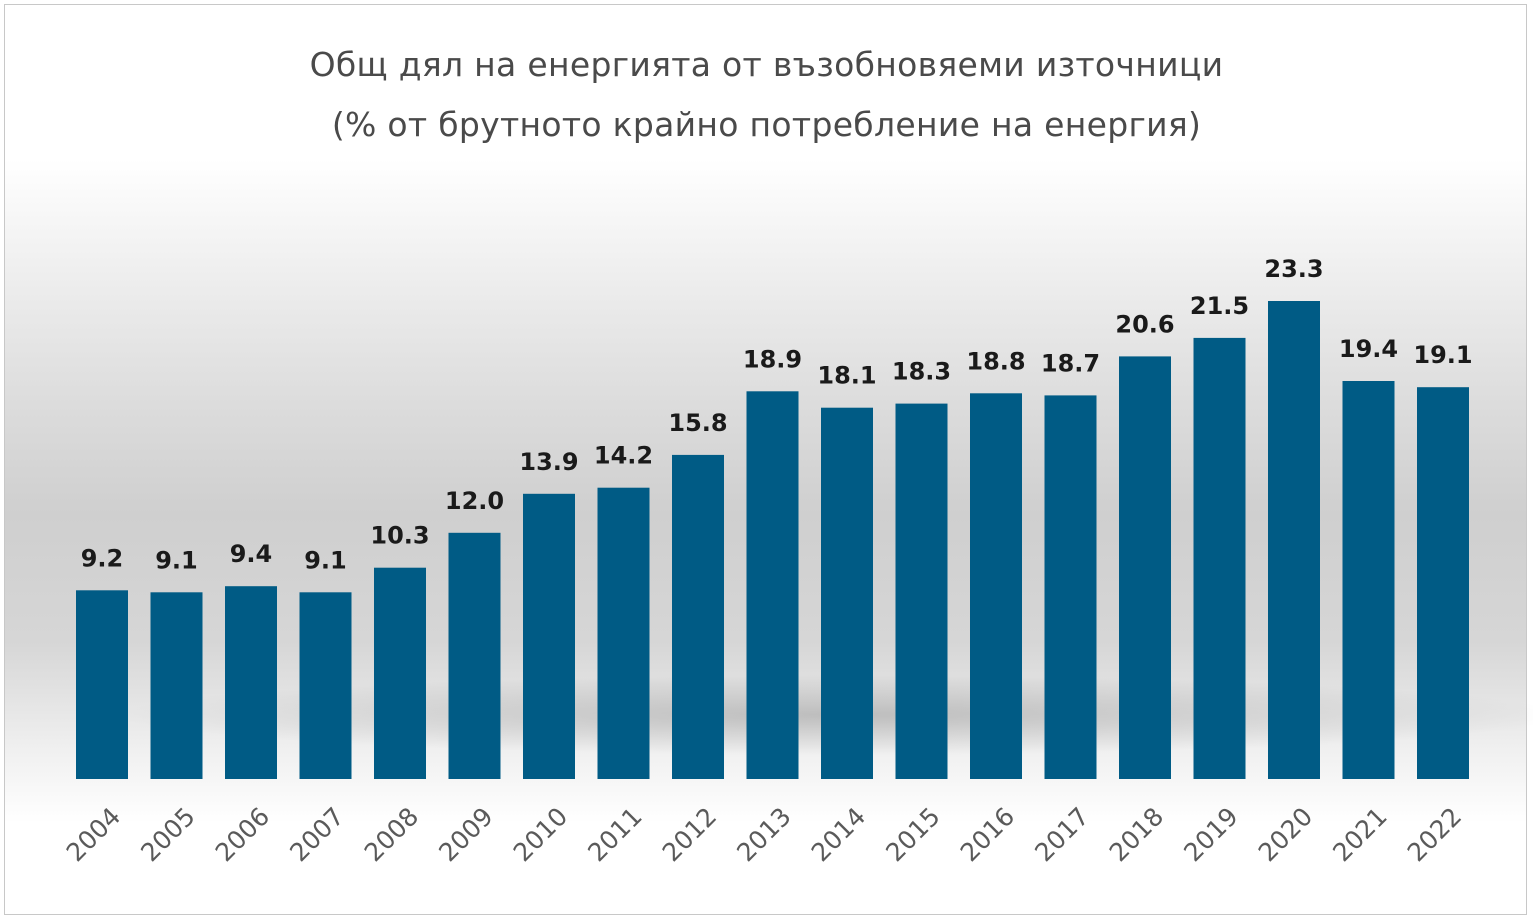 The width and height of the screenshot is (1533, 921). What do you see at coordinates (251, 554) in the screenshot?
I see `value-label-2006: 9.4` at bounding box center [251, 554].